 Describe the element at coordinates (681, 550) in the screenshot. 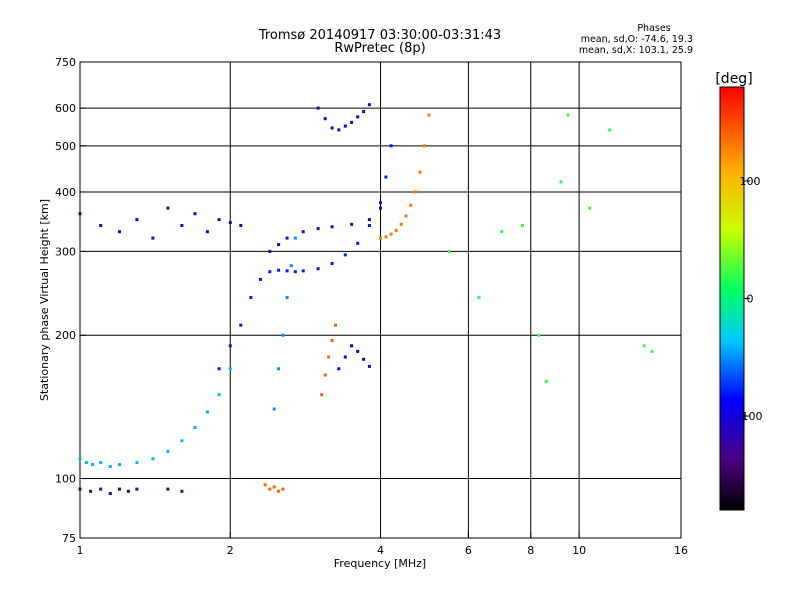

I see `x-tick-label: 16` at that location.